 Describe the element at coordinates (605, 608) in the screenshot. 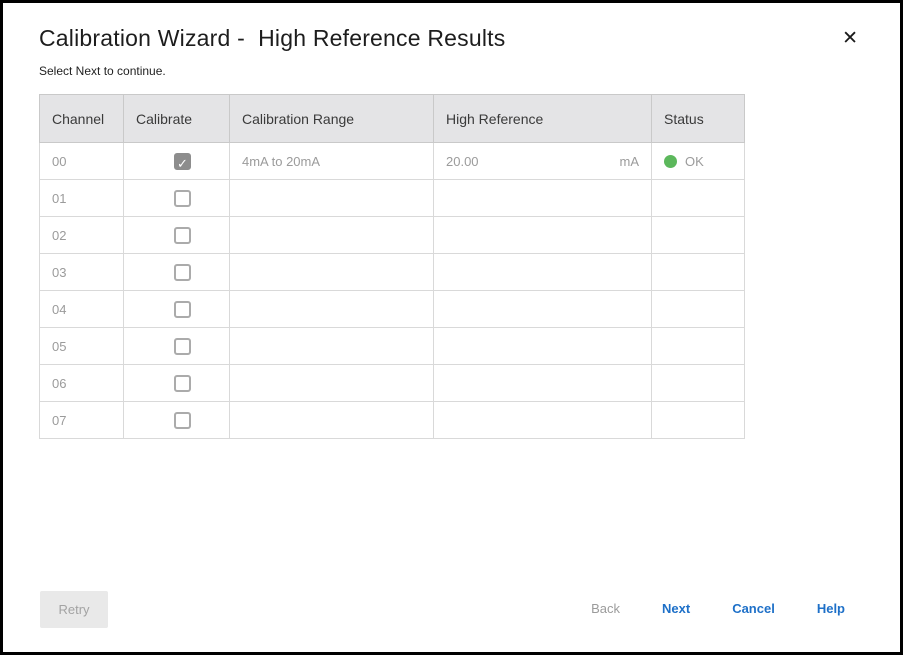

I see `back-button: Back` at that location.